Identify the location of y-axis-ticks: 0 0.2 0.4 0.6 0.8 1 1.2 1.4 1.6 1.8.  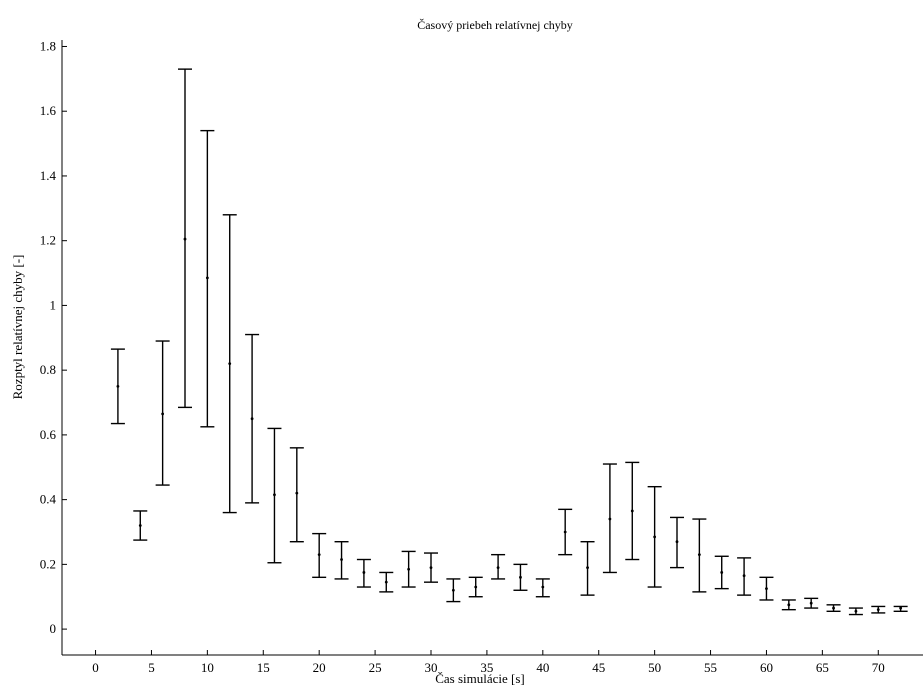
(53, 337).